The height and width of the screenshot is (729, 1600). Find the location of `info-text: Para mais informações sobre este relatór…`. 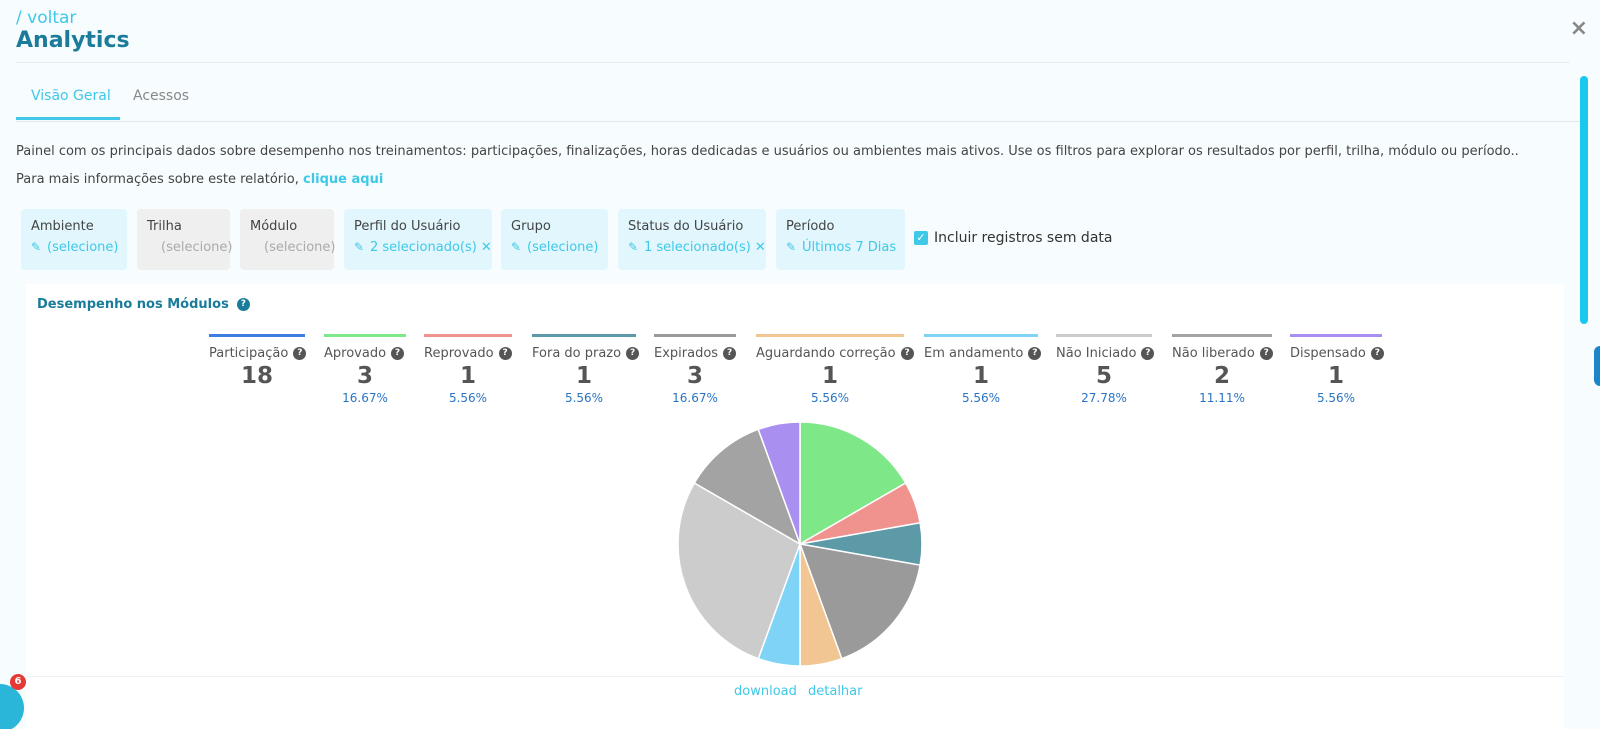

info-text: Para mais informações sobre este relatór… is located at coordinates (159, 179).